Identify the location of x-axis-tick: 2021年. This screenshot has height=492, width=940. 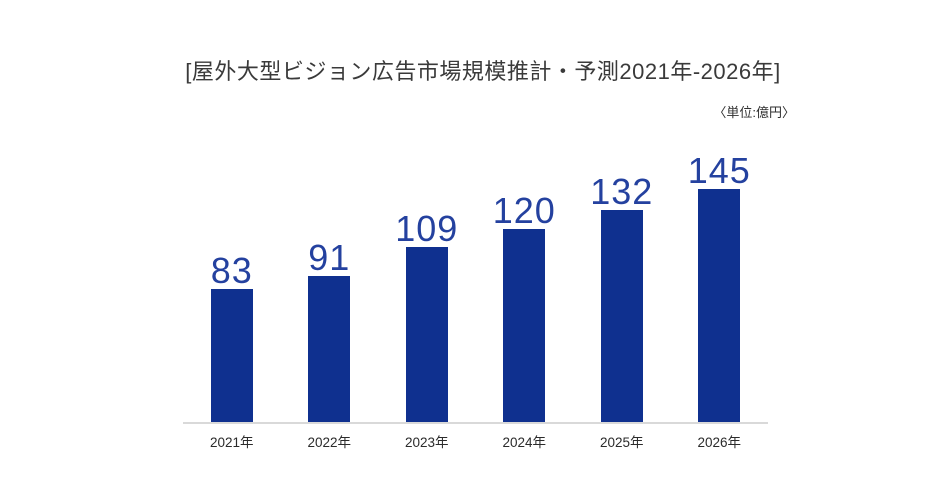
(231, 442).